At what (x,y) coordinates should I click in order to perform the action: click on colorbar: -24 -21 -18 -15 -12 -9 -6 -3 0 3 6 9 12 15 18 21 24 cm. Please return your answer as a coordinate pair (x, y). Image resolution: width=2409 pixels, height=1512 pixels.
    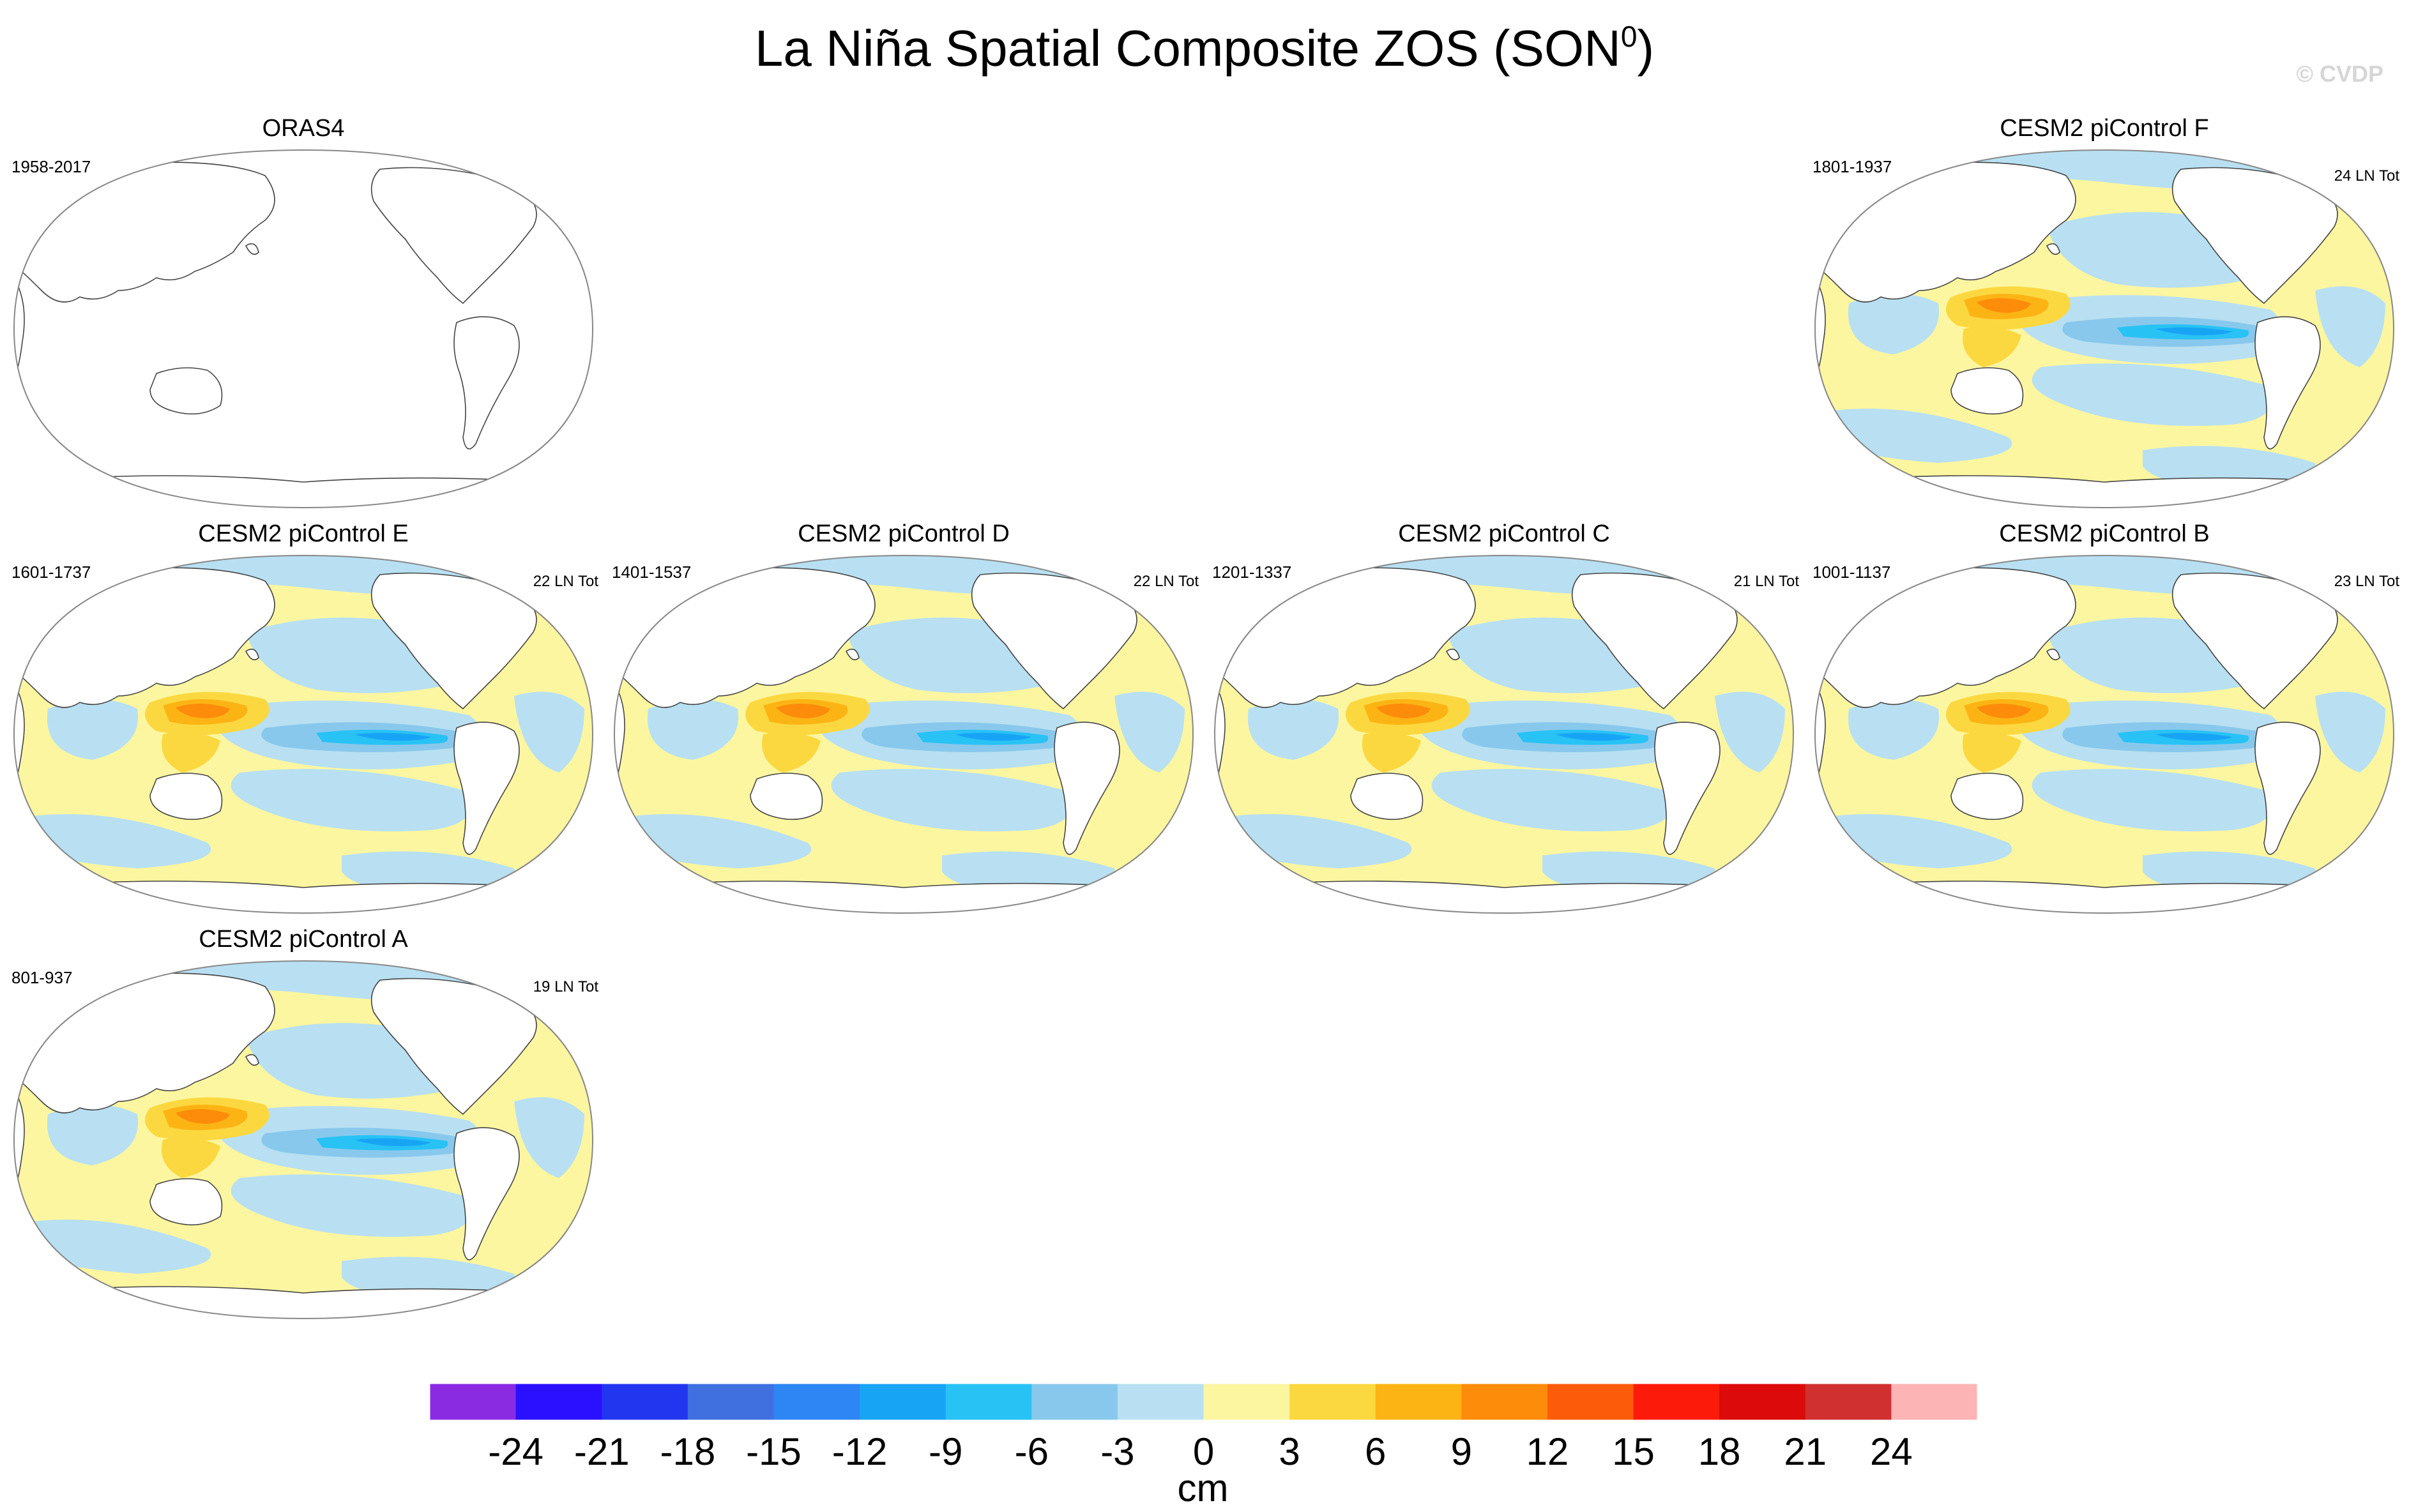
    Looking at the image, I should click on (1203, 1446).